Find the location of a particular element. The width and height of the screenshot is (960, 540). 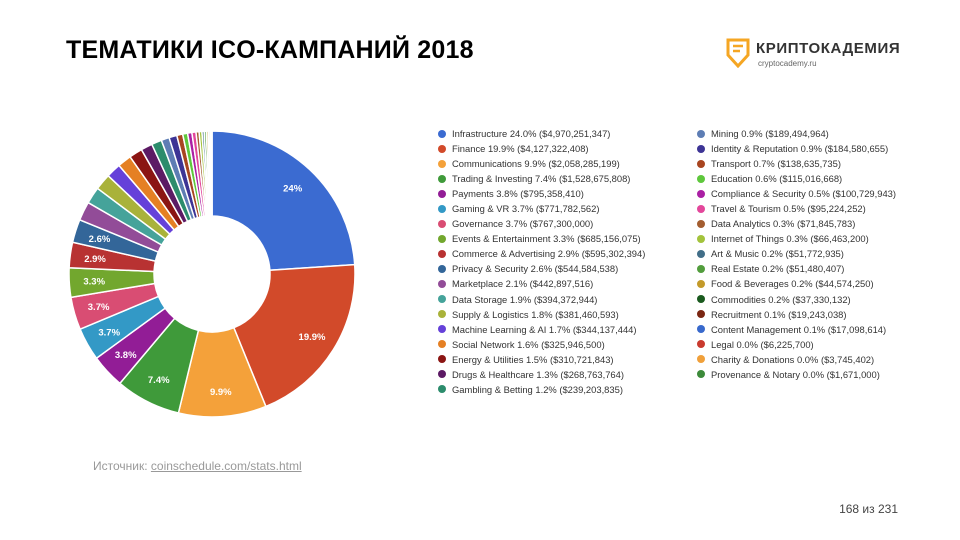

legend-label: Data Storage 1.9% ($394,372,944) is located at coordinates (525, 299).